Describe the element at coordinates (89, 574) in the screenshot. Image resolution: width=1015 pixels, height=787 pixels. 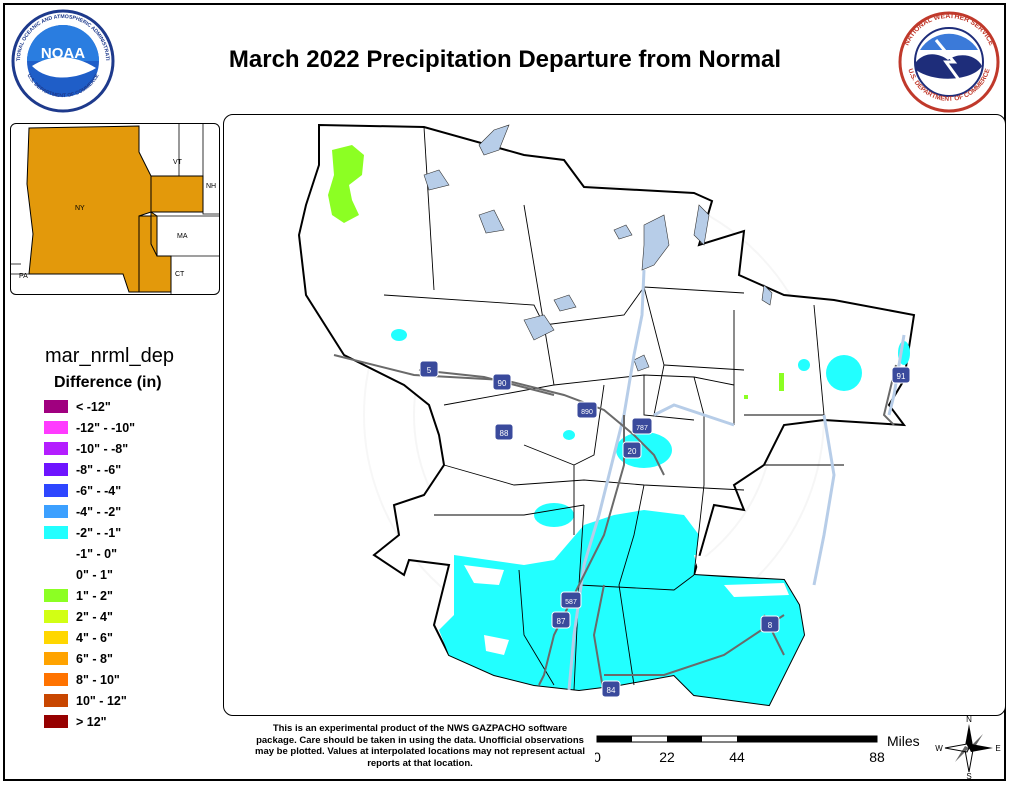
I see `legend-item: 0" - 1"` at that location.